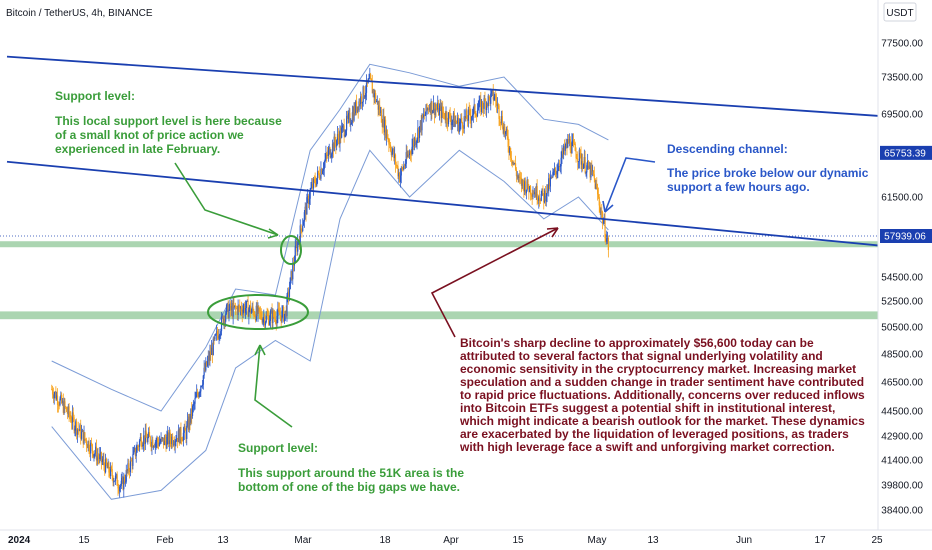  Describe the element at coordinates (84, 540) in the screenshot. I see `x-tick-label: 15` at that location.